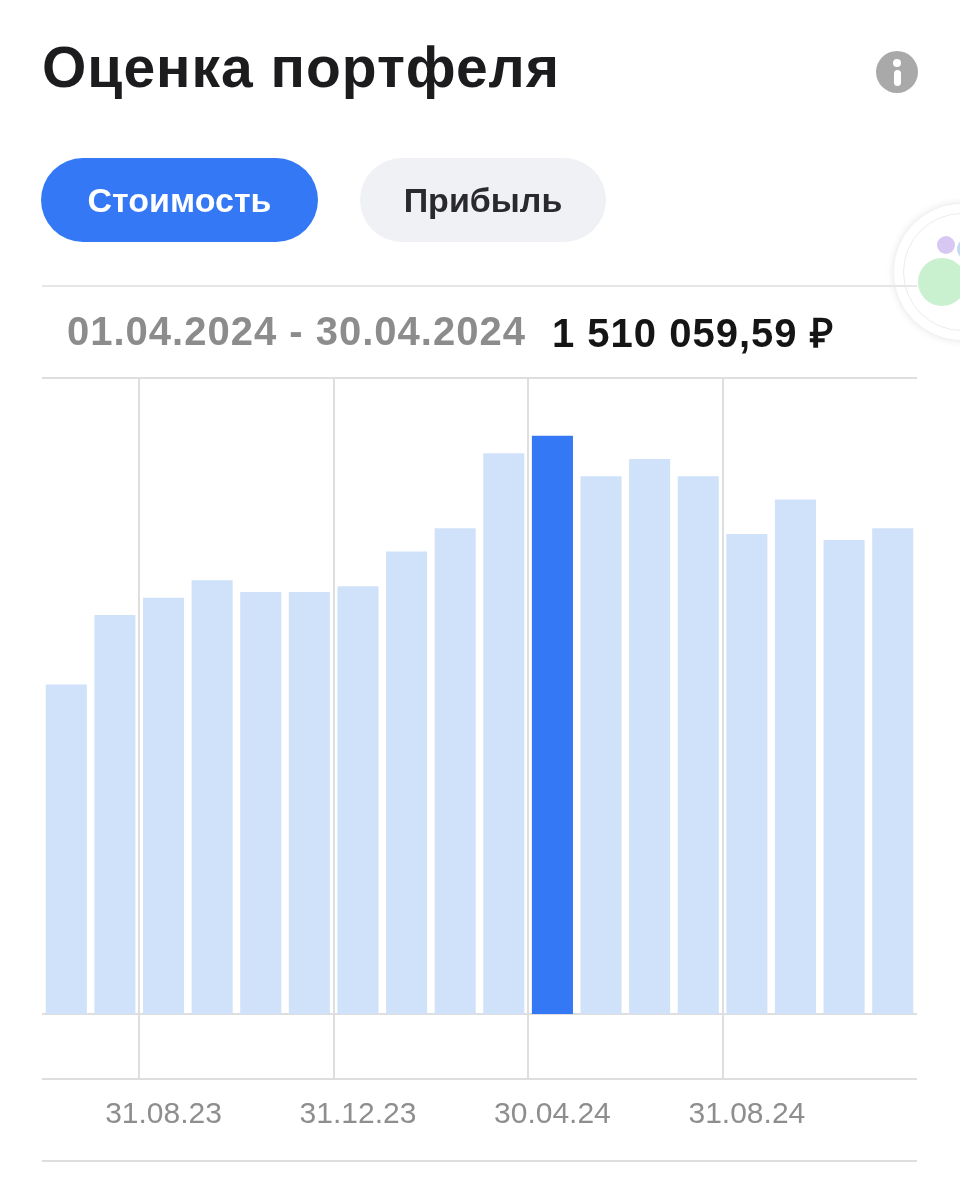 This screenshot has height=1200, width=960. What do you see at coordinates (301, 67) in the screenshot?
I see `chart-title: Оценка портфеля` at bounding box center [301, 67].